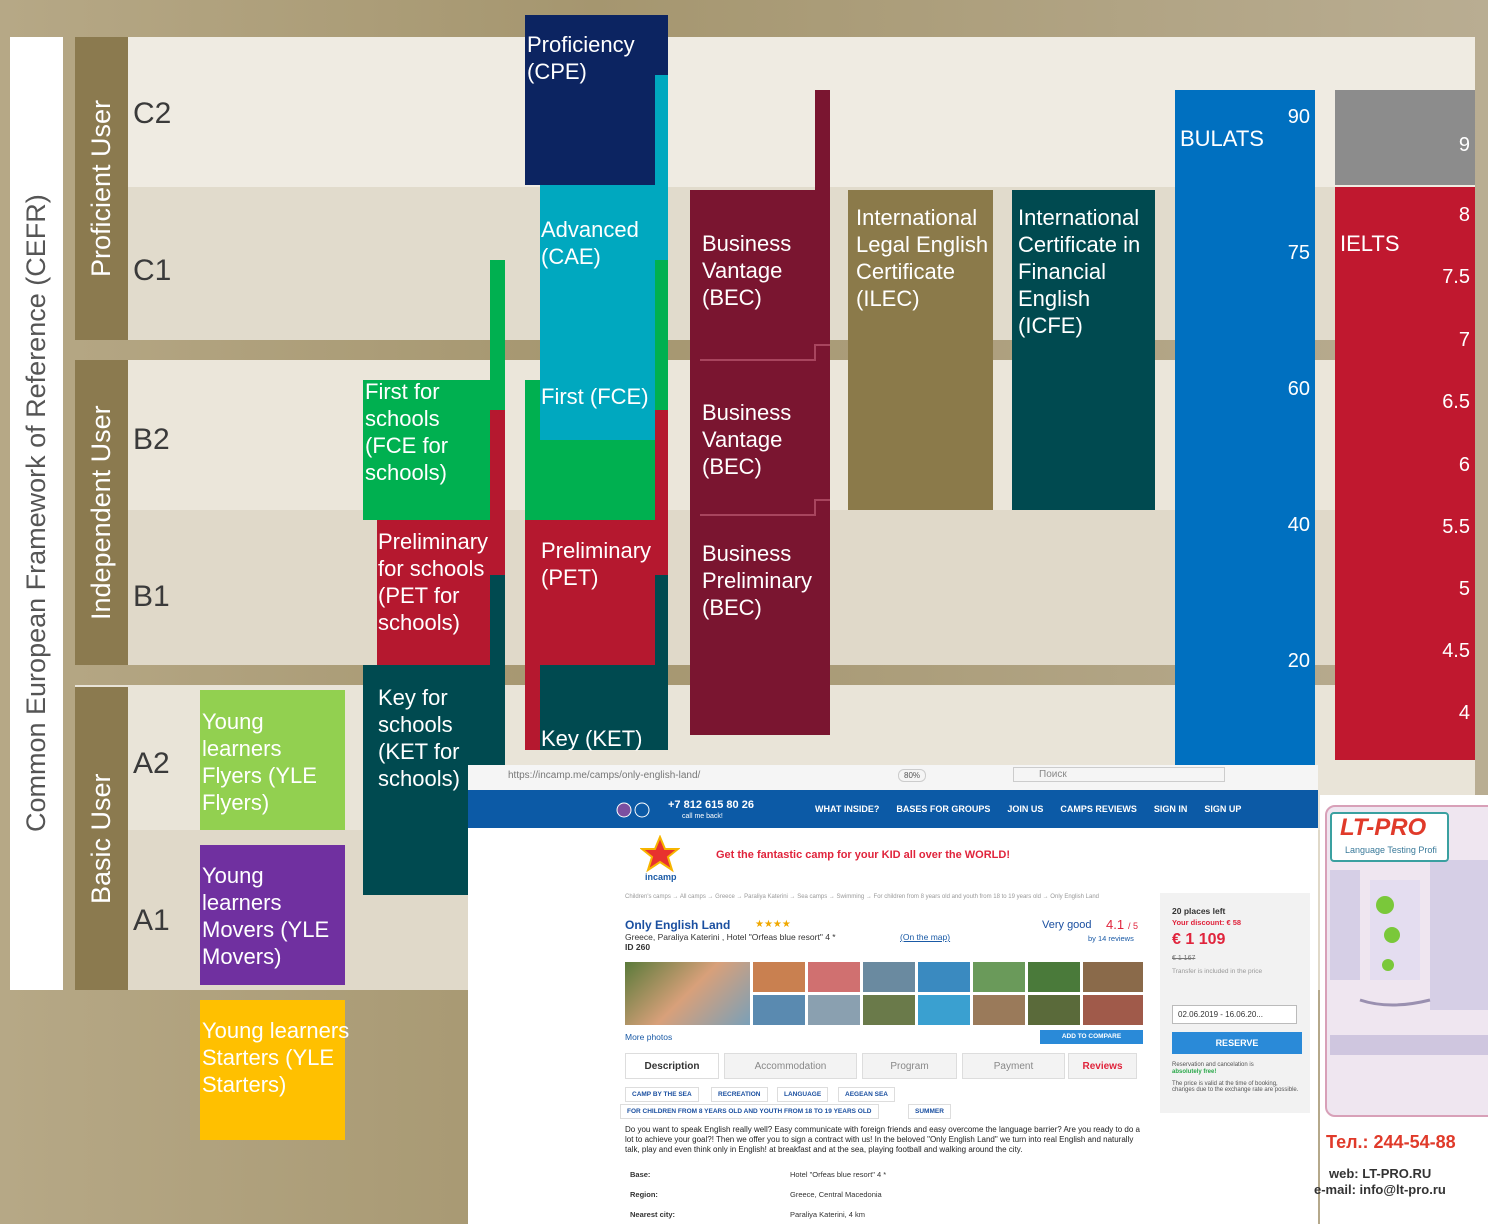 This screenshot has width=1488, height=1224. I want to click on ielts-top-box, so click(1405, 137).